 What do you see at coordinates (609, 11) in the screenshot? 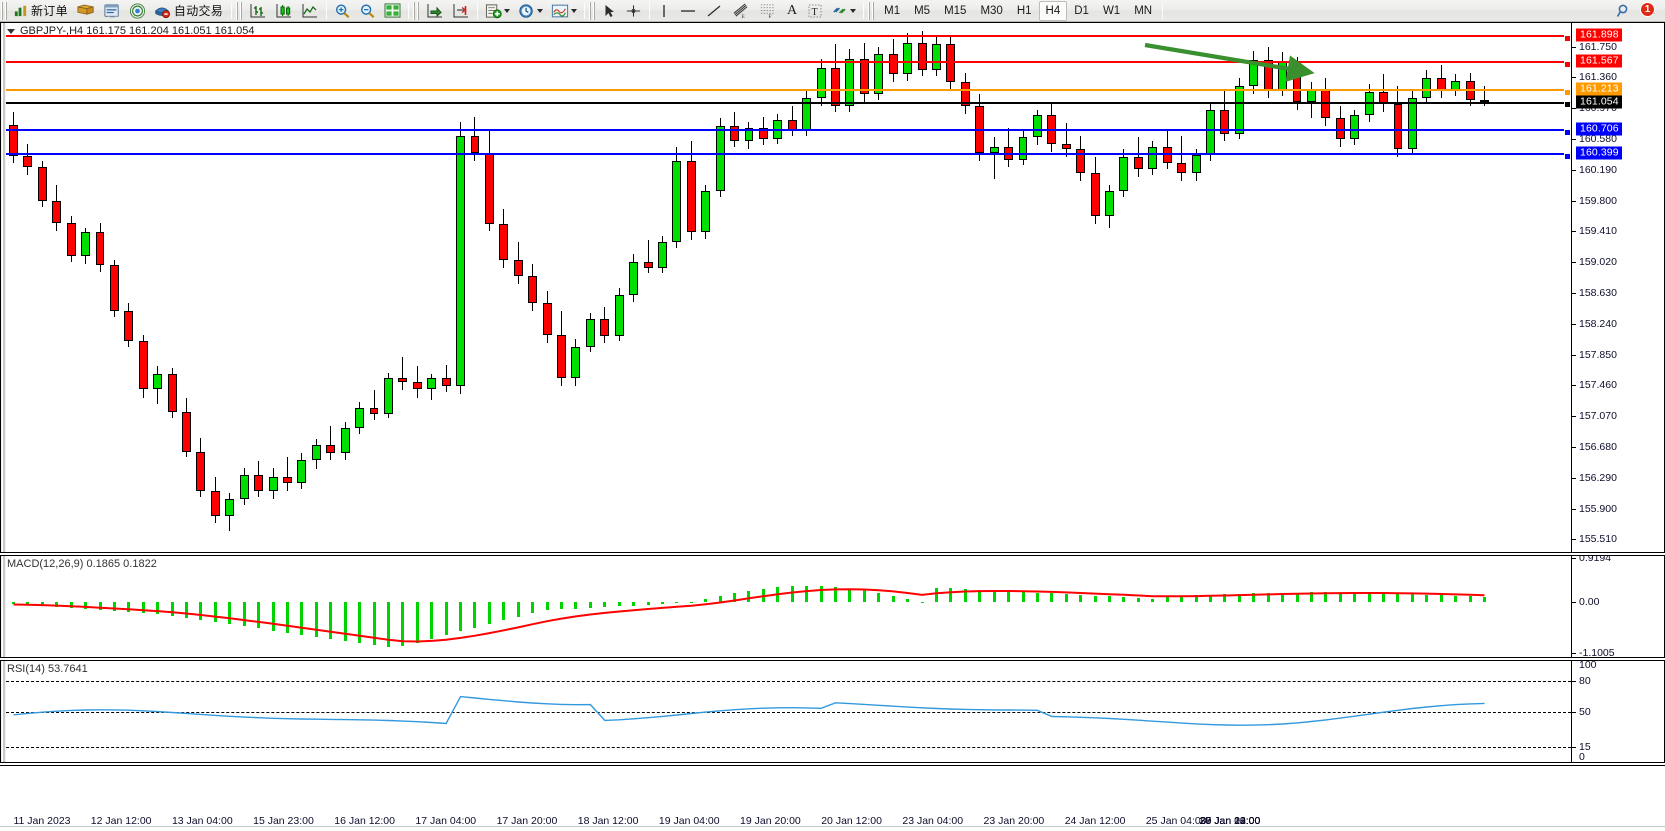
I see `cursor-arrow-button` at bounding box center [609, 11].